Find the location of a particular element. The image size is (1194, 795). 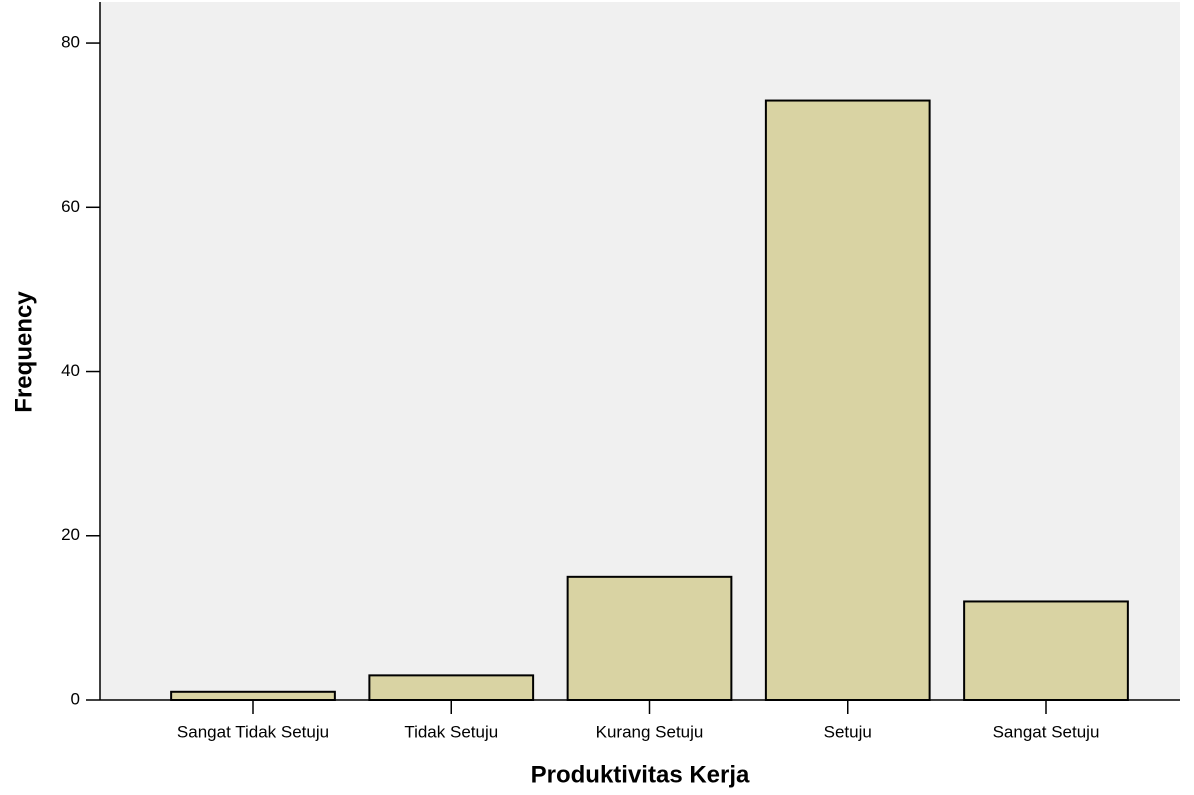

y-tick-label: 40 is located at coordinates (70, 370).